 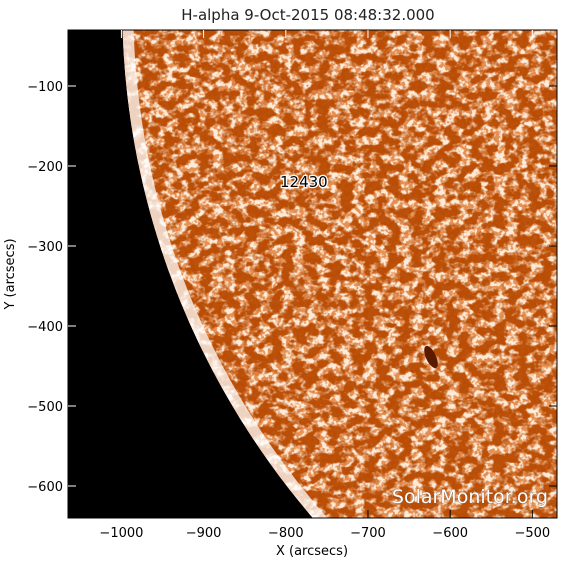 What do you see at coordinates (470, 497) in the screenshot?
I see `solarmonitor-watermark: SolarMonitor.org` at bounding box center [470, 497].